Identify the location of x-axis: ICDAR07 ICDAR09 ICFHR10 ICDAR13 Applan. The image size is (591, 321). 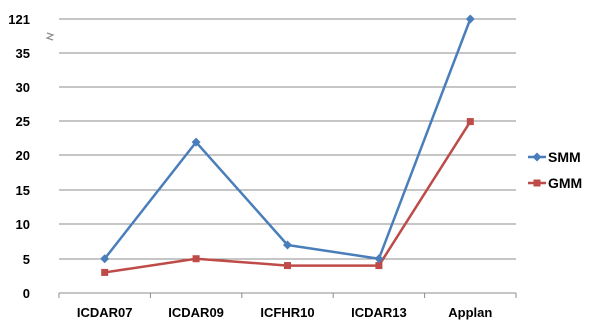
(287, 306).